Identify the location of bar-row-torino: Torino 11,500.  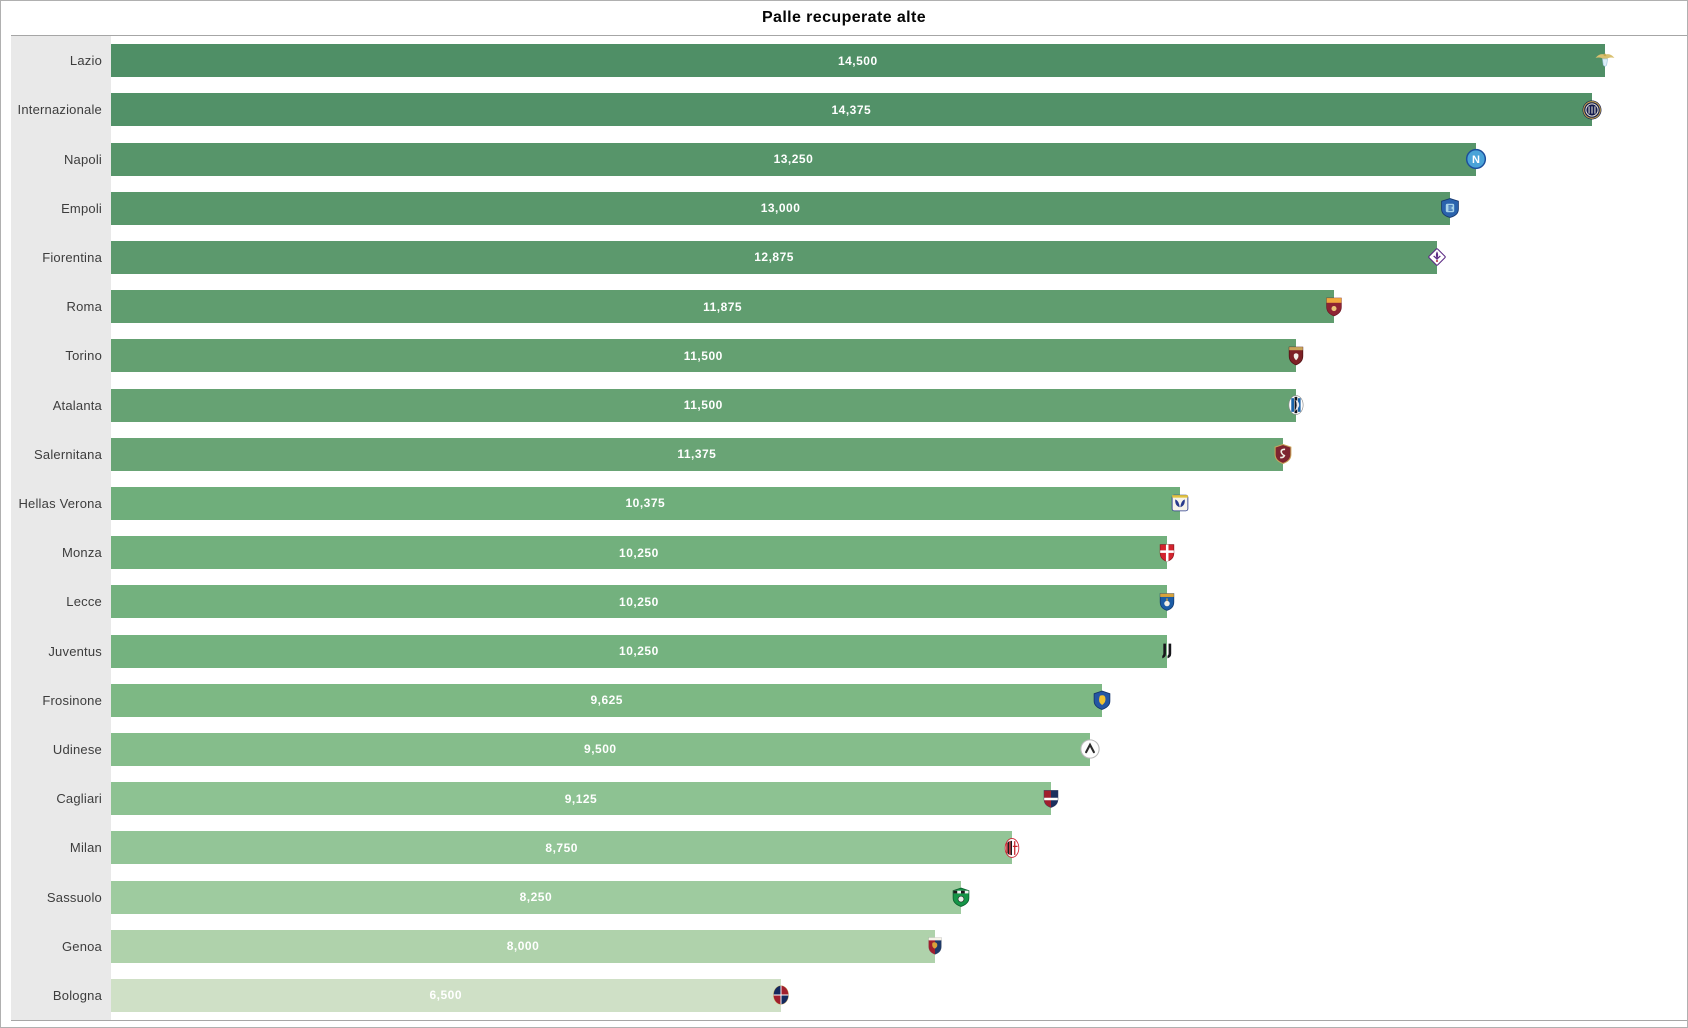
(849, 356).